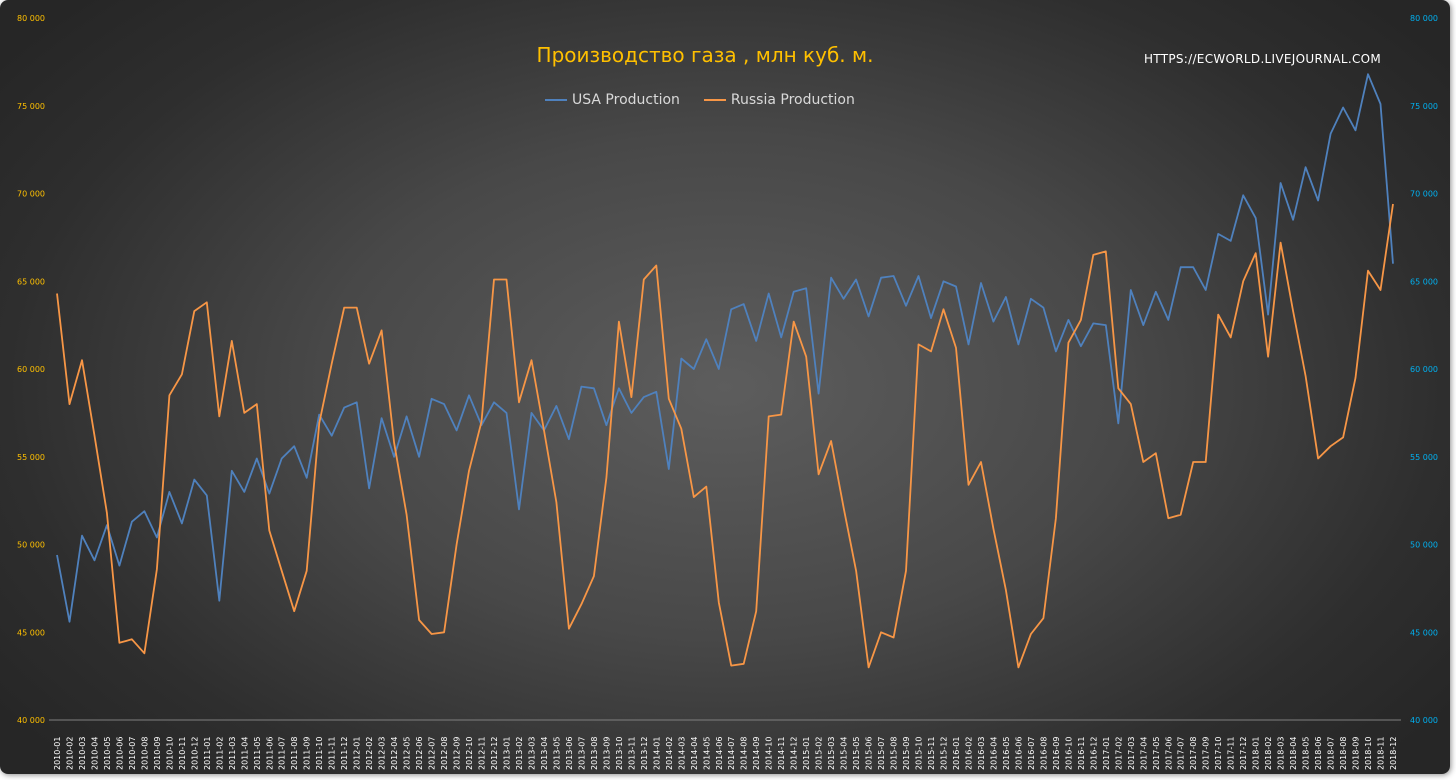 The height and width of the screenshot is (780, 1456). I want to click on x-tick-label: 2010-04, so click(94, 753).